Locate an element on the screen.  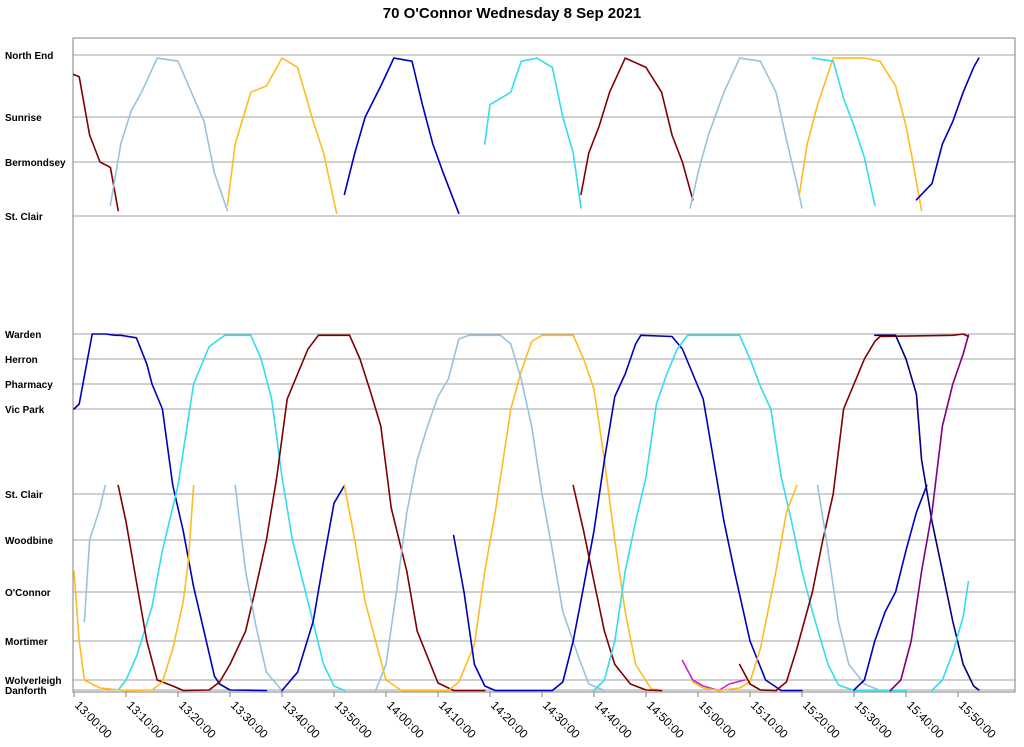
x-tick-label: 13:50:00 is located at coordinates (353, 719).